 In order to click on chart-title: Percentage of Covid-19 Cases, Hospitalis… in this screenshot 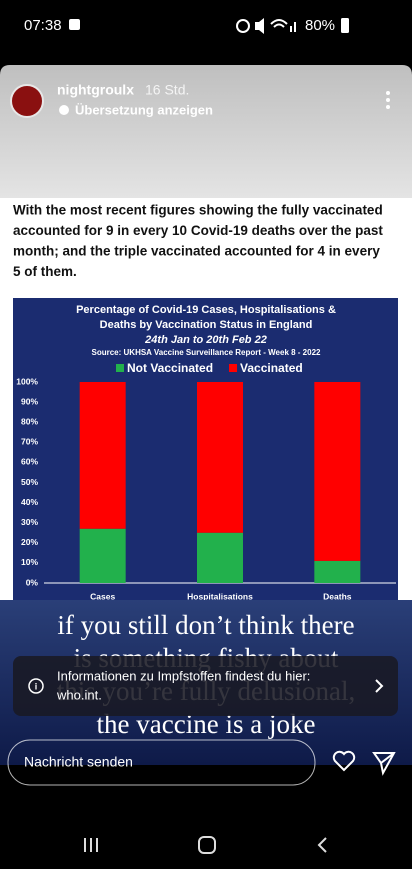, I will do `click(206, 310)`.